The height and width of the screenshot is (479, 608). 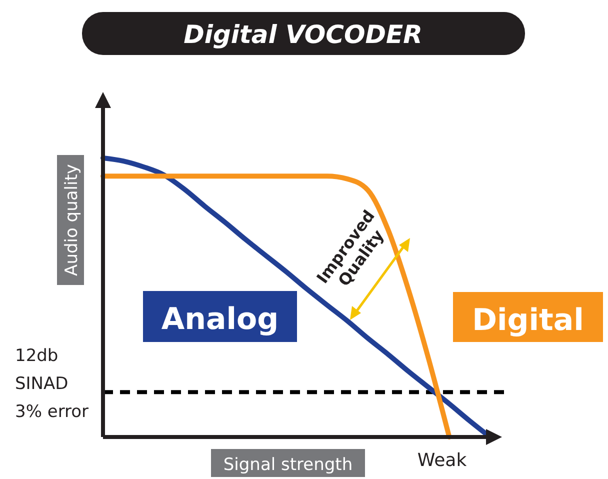 I want to click on series-label: Digital, so click(x=528, y=320).